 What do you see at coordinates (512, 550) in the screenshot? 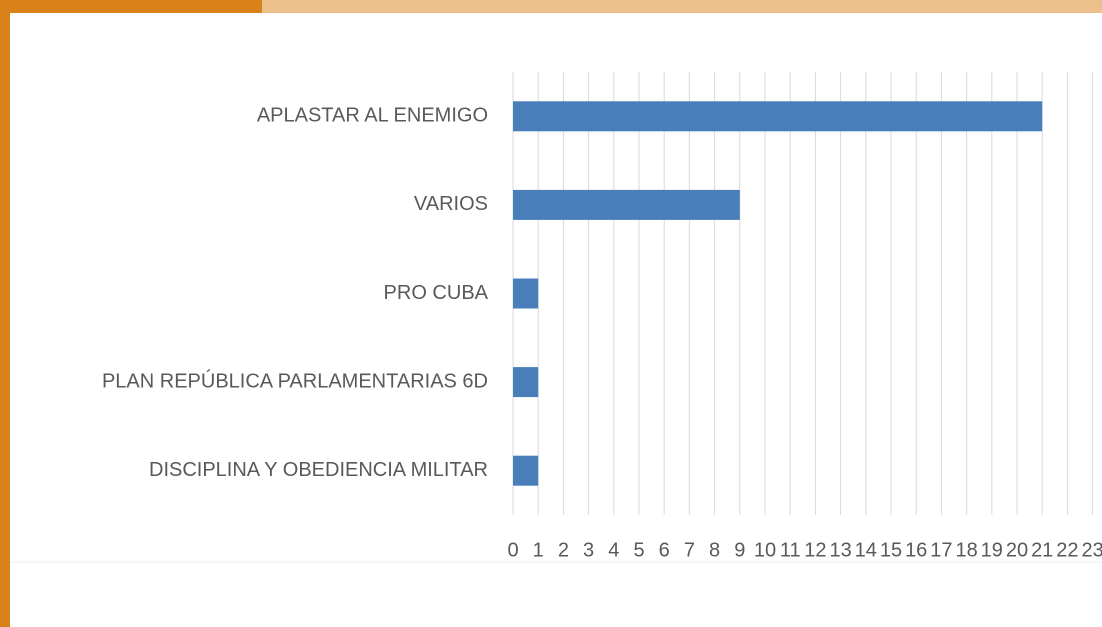
I see `x-tick-label: 0` at bounding box center [512, 550].